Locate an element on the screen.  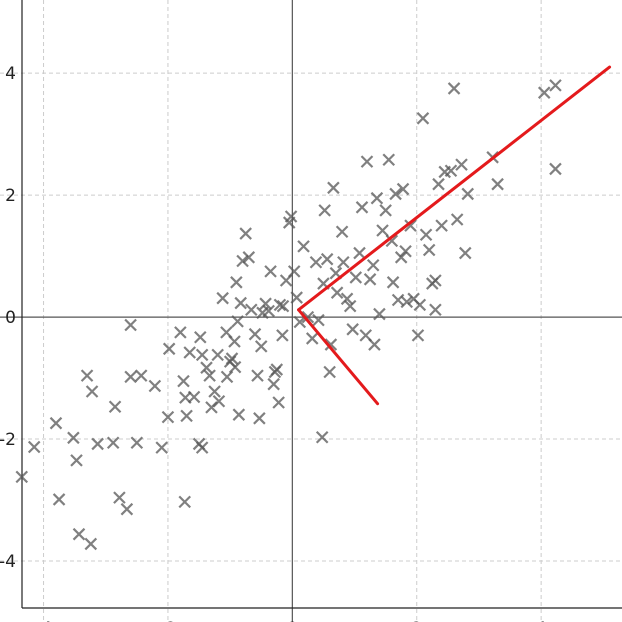
y-tick-label: 0 is located at coordinates (10, 318).